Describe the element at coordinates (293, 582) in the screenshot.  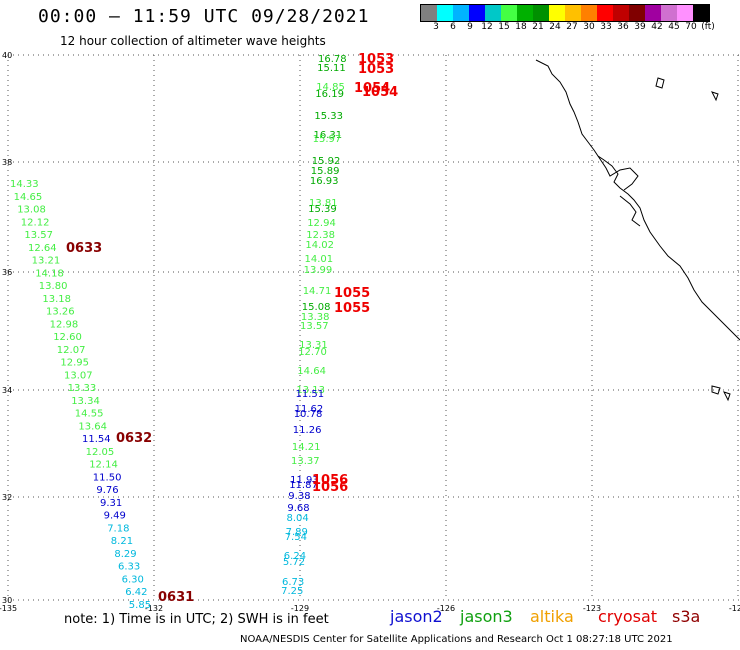
I see `wave-height-value: 6.73` at that location.